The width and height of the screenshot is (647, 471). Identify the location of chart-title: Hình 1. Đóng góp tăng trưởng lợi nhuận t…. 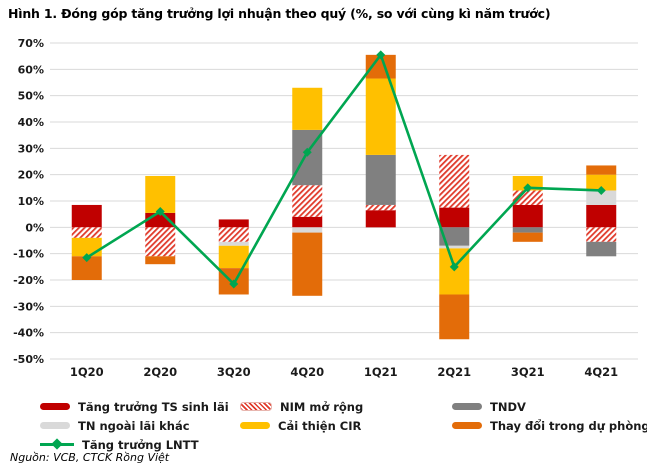
(279, 13).